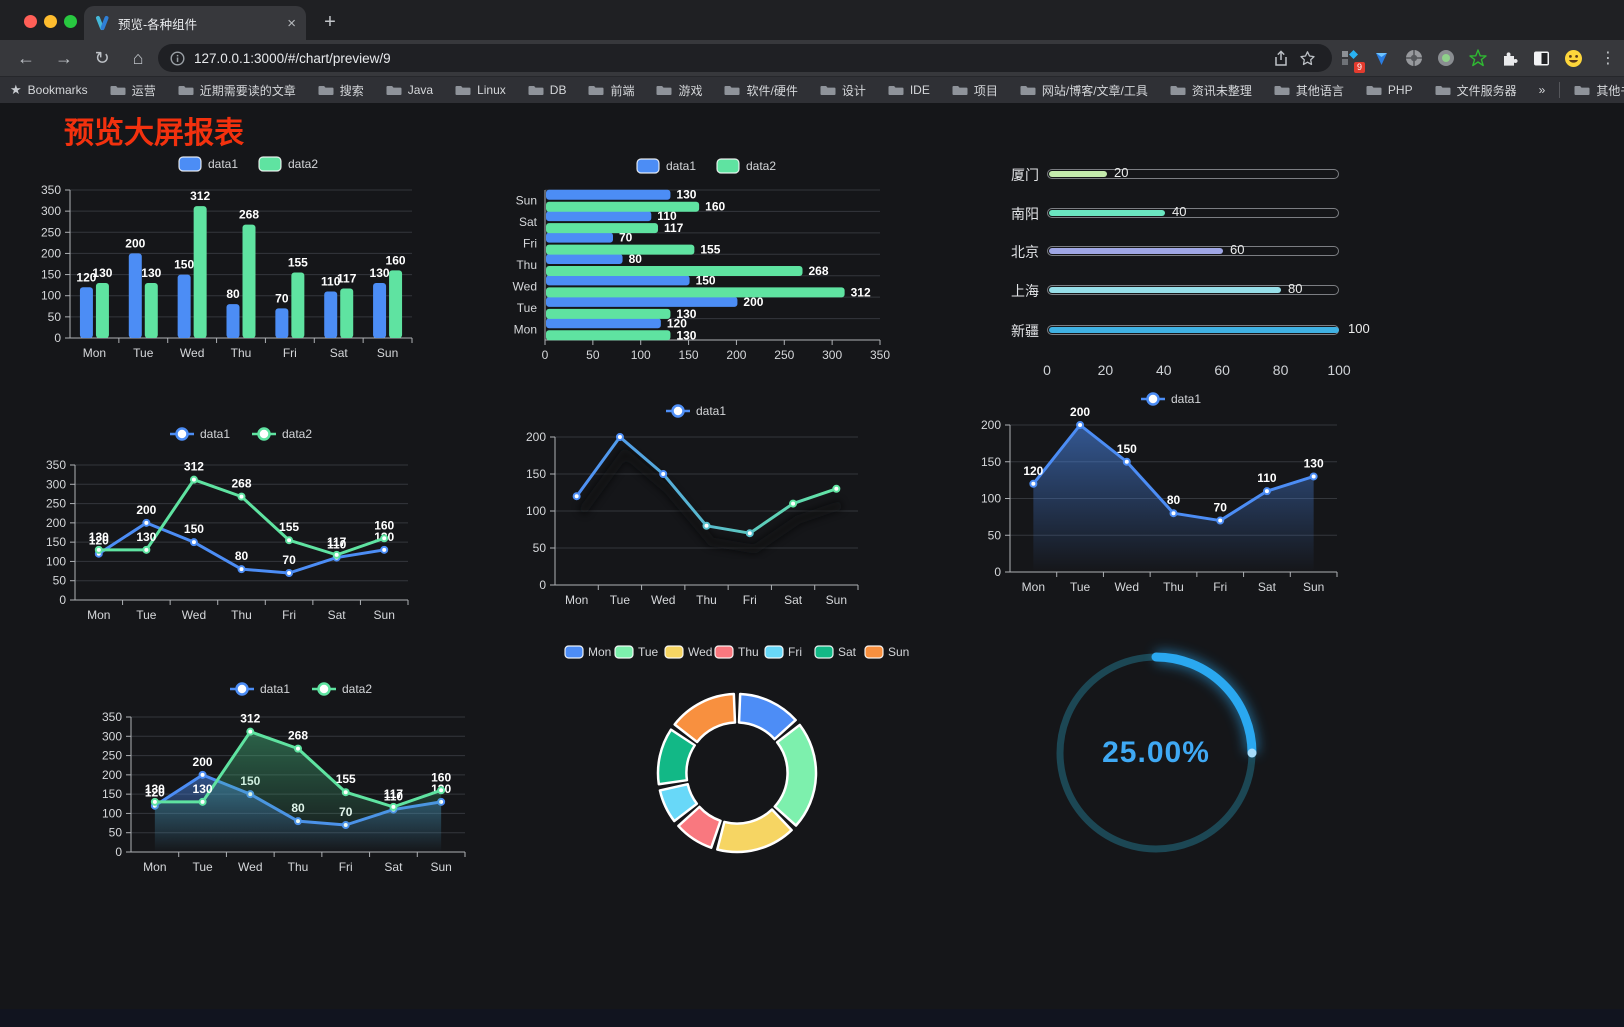  What do you see at coordinates (480, 90) in the screenshot?
I see `bookmark-folder: Linux` at bounding box center [480, 90].